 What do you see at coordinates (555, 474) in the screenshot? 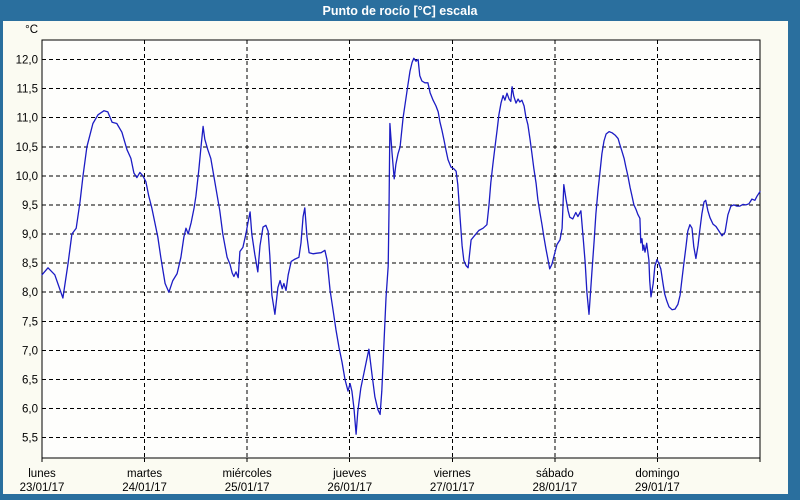
I see `x-day-label: sábado` at bounding box center [555, 474].